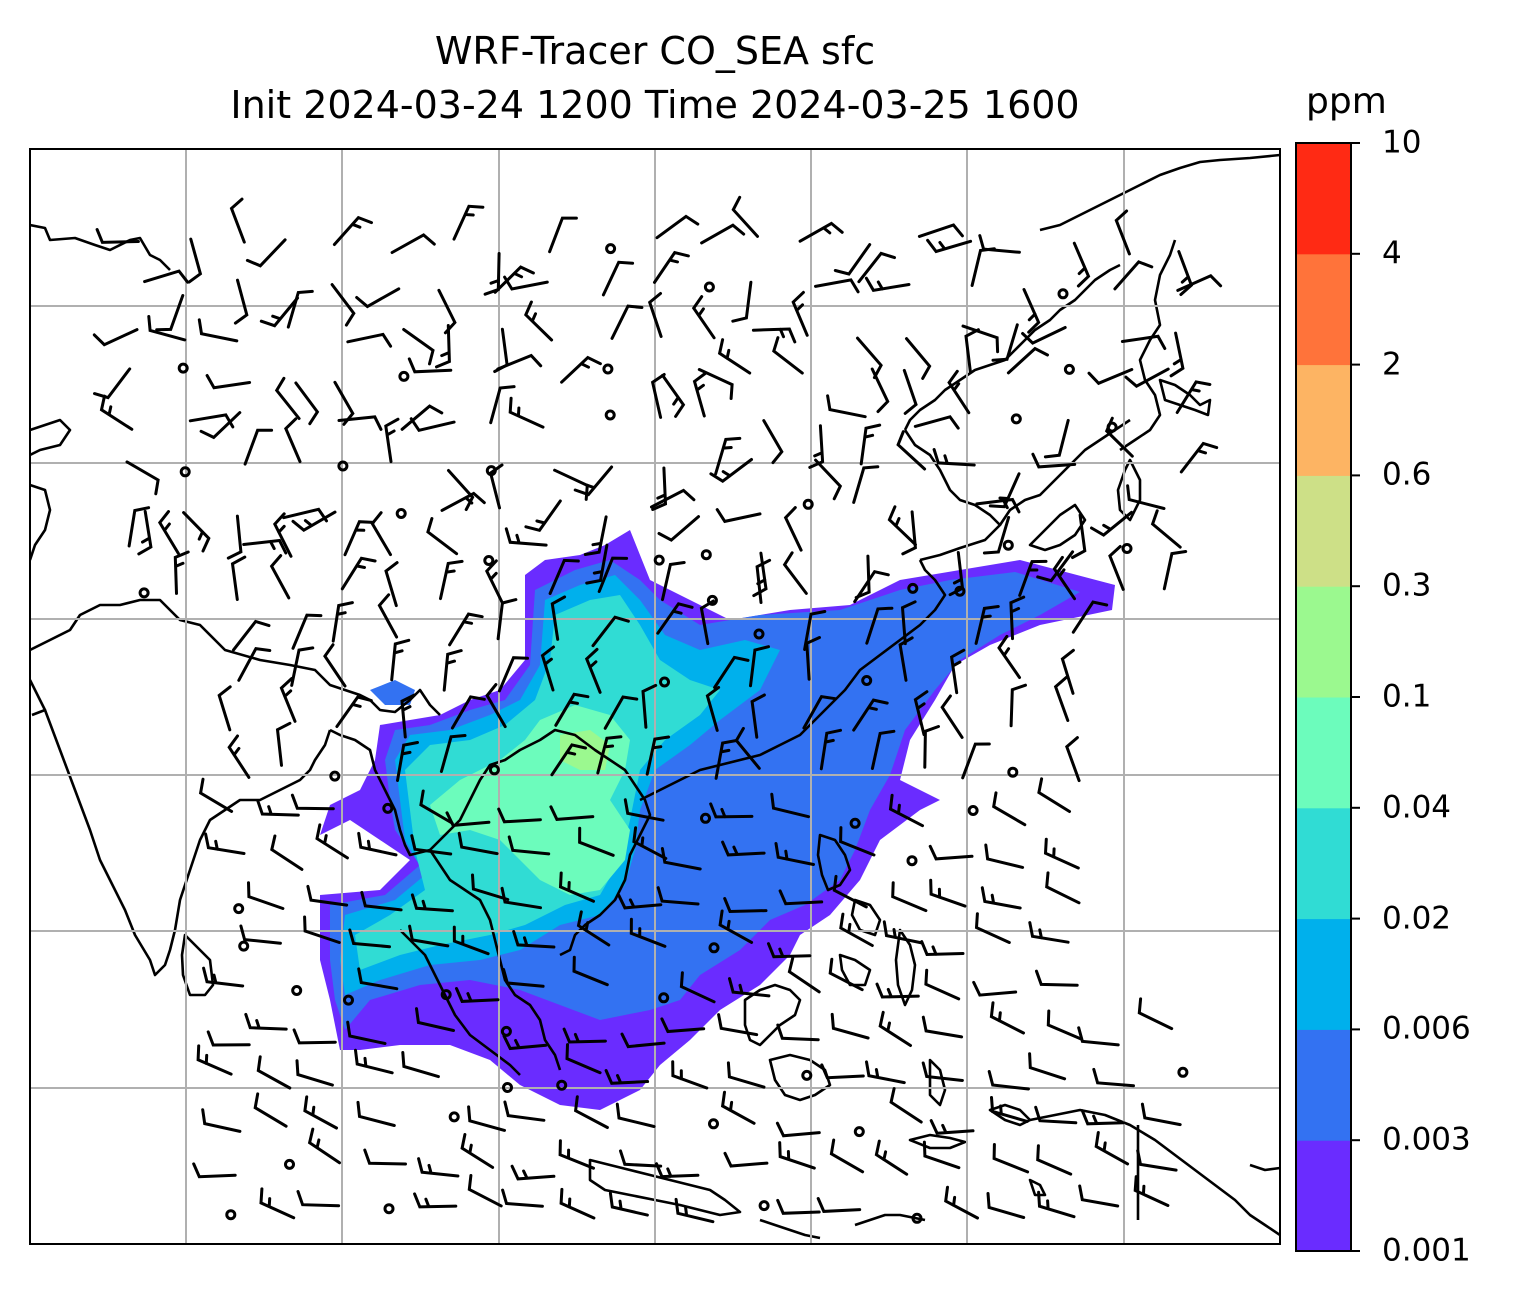  I want to click on plot-title-line1: WRF-Tracer CO_SEA sfc, so click(655, 51).